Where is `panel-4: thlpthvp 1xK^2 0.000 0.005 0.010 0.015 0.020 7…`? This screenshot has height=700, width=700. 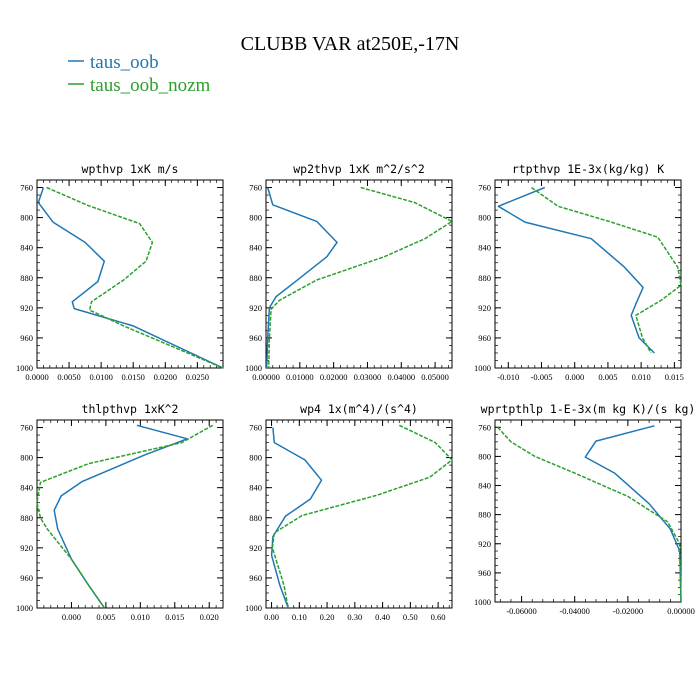 panel-4: thlpthvp 1xK^2 0.000 0.005 0.010 0.015 0.020 7… is located at coordinates (120, 512).